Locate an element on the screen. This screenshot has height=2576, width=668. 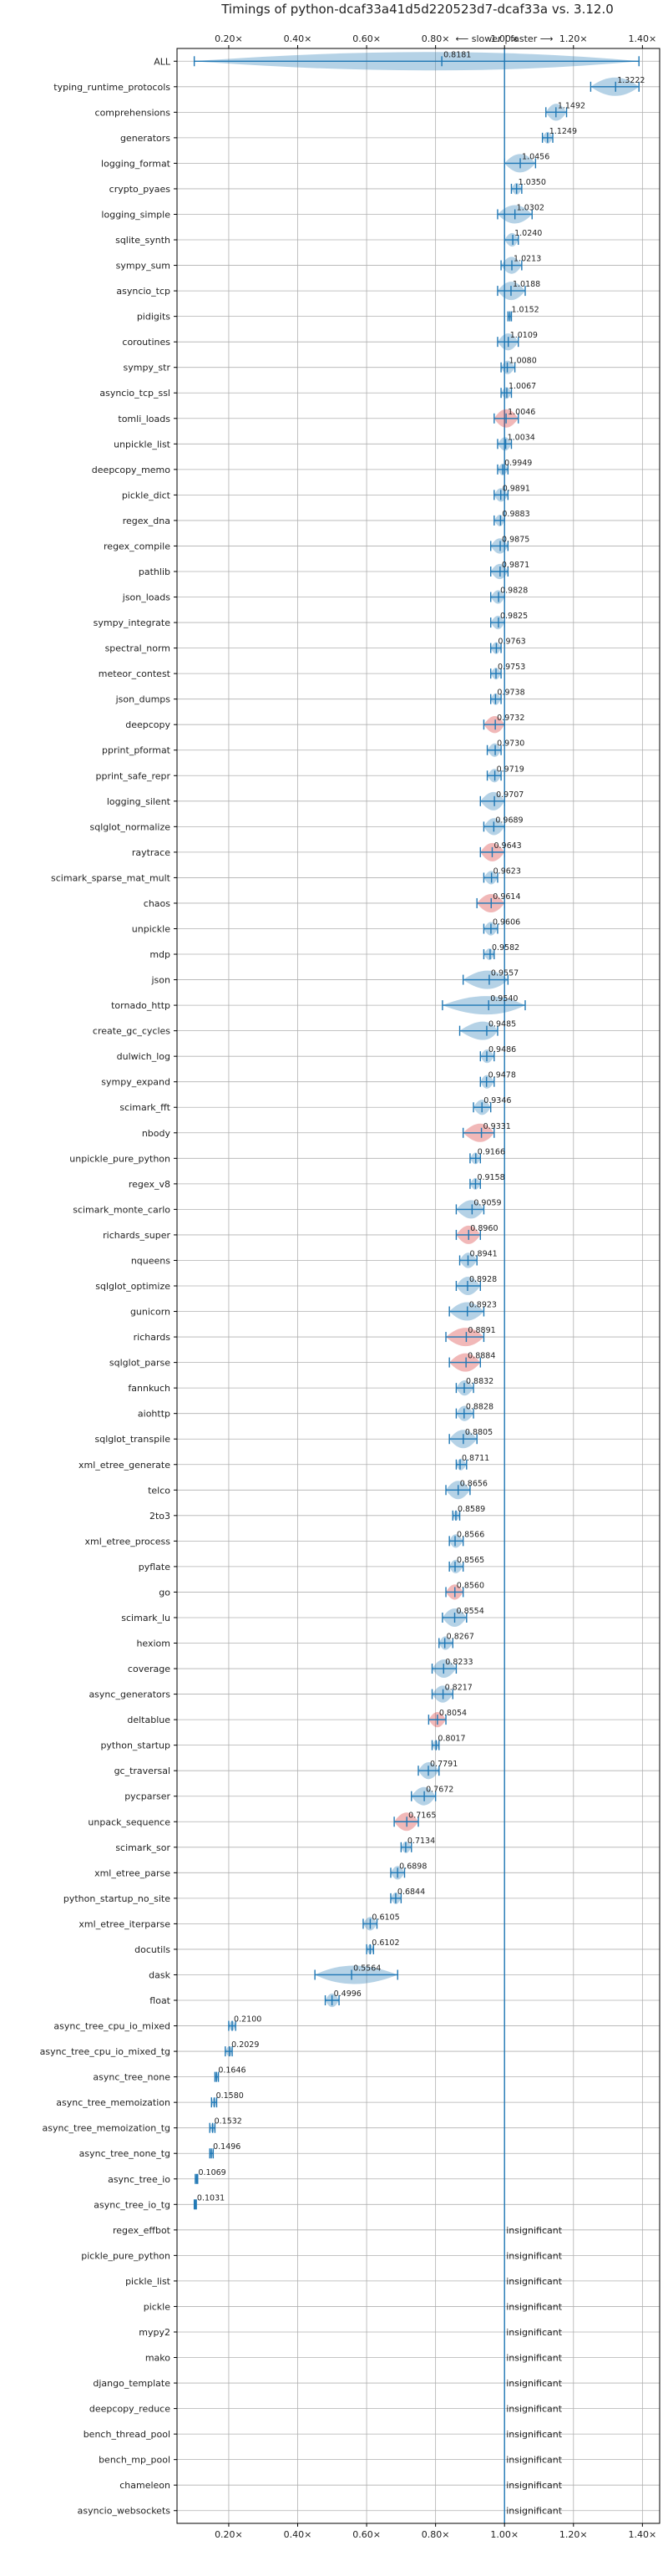
x-tick-label-bottom: 0.20× is located at coordinates (229, 2534).